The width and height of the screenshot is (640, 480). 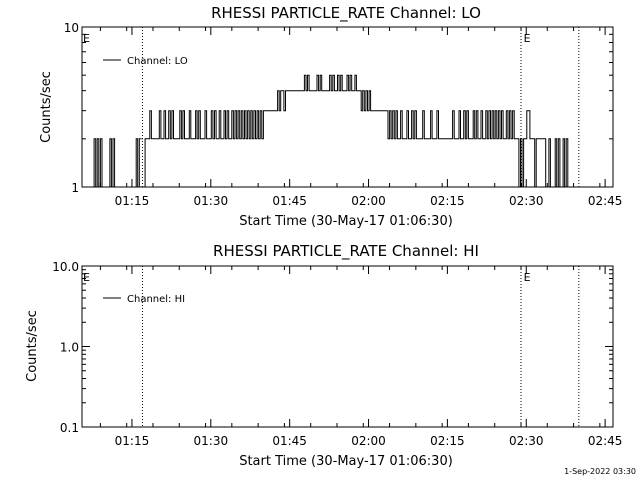 I want to click on y-tick-label: 10.0, so click(x=65, y=267).